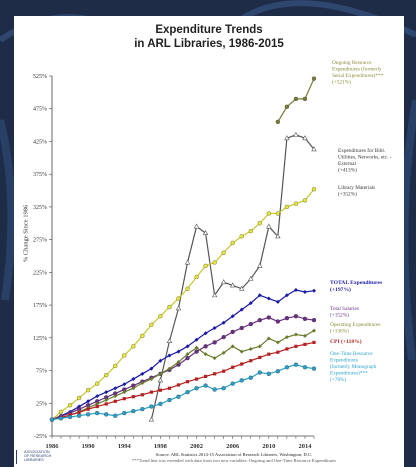 The width and height of the screenshot is (416, 467). Describe the element at coordinates (344, 361) in the screenshot. I see `series-label-one-time: Expenditures` at that location.